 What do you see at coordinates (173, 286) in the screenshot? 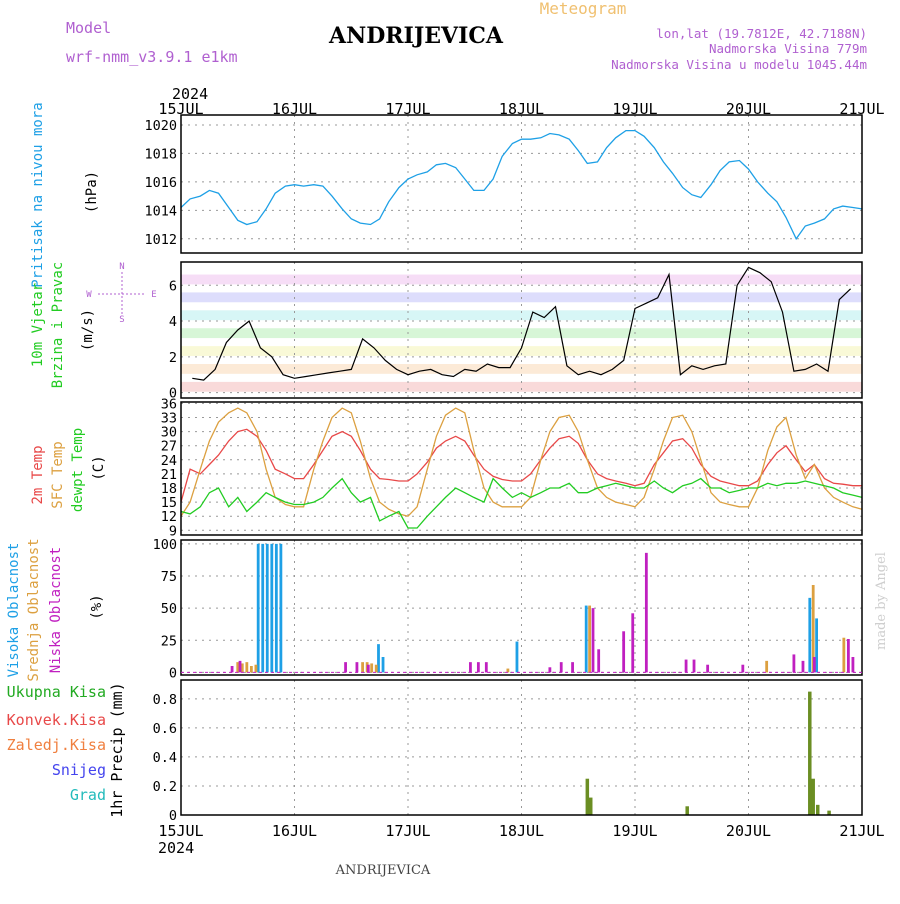
I see `y-tick-label: 6` at bounding box center [173, 286].